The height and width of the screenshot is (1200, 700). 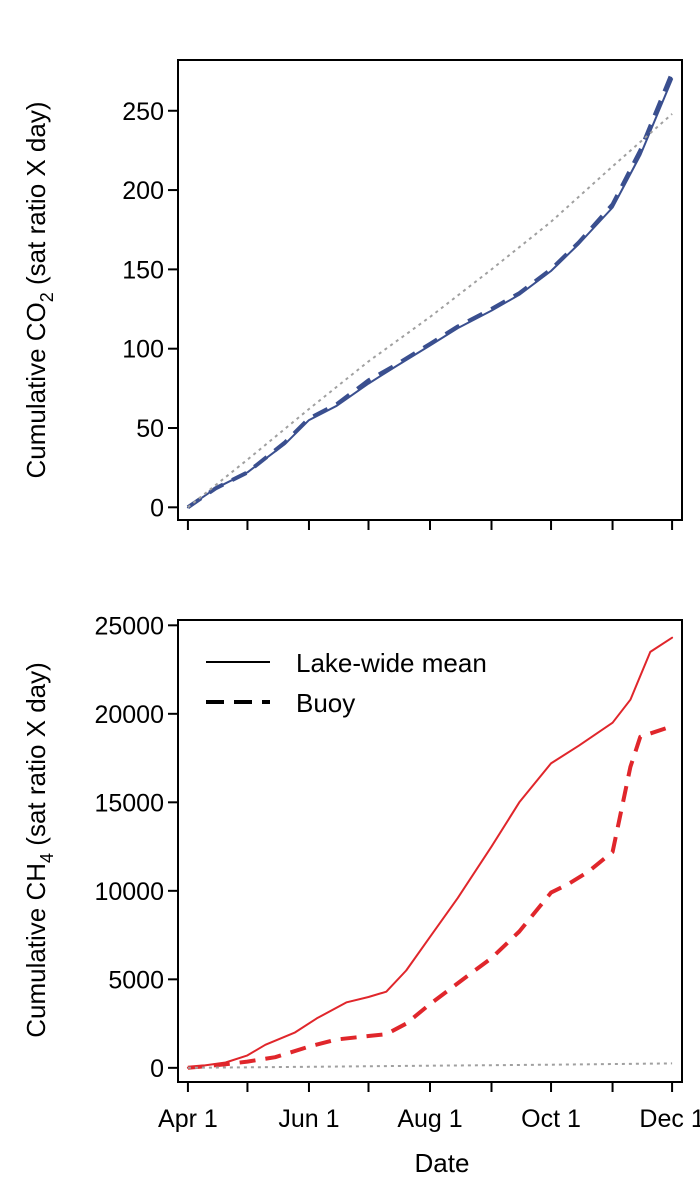 What do you see at coordinates (150, 429) in the screenshot?
I see `y-tick-label: 50` at bounding box center [150, 429].